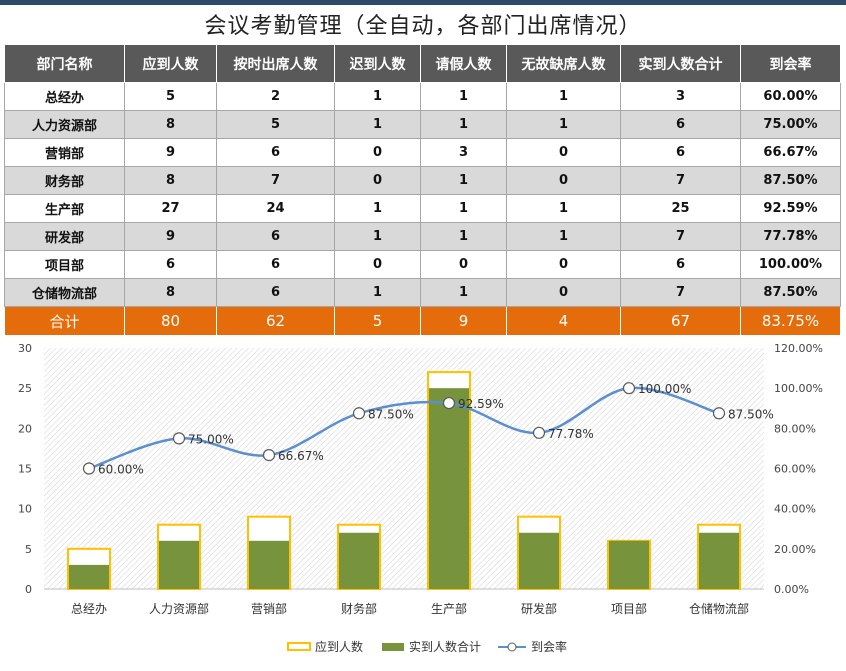  Describe the element at coordinates (179, 608) in the screenshot. I see `x-tick-label: 人力资源部` at that location.